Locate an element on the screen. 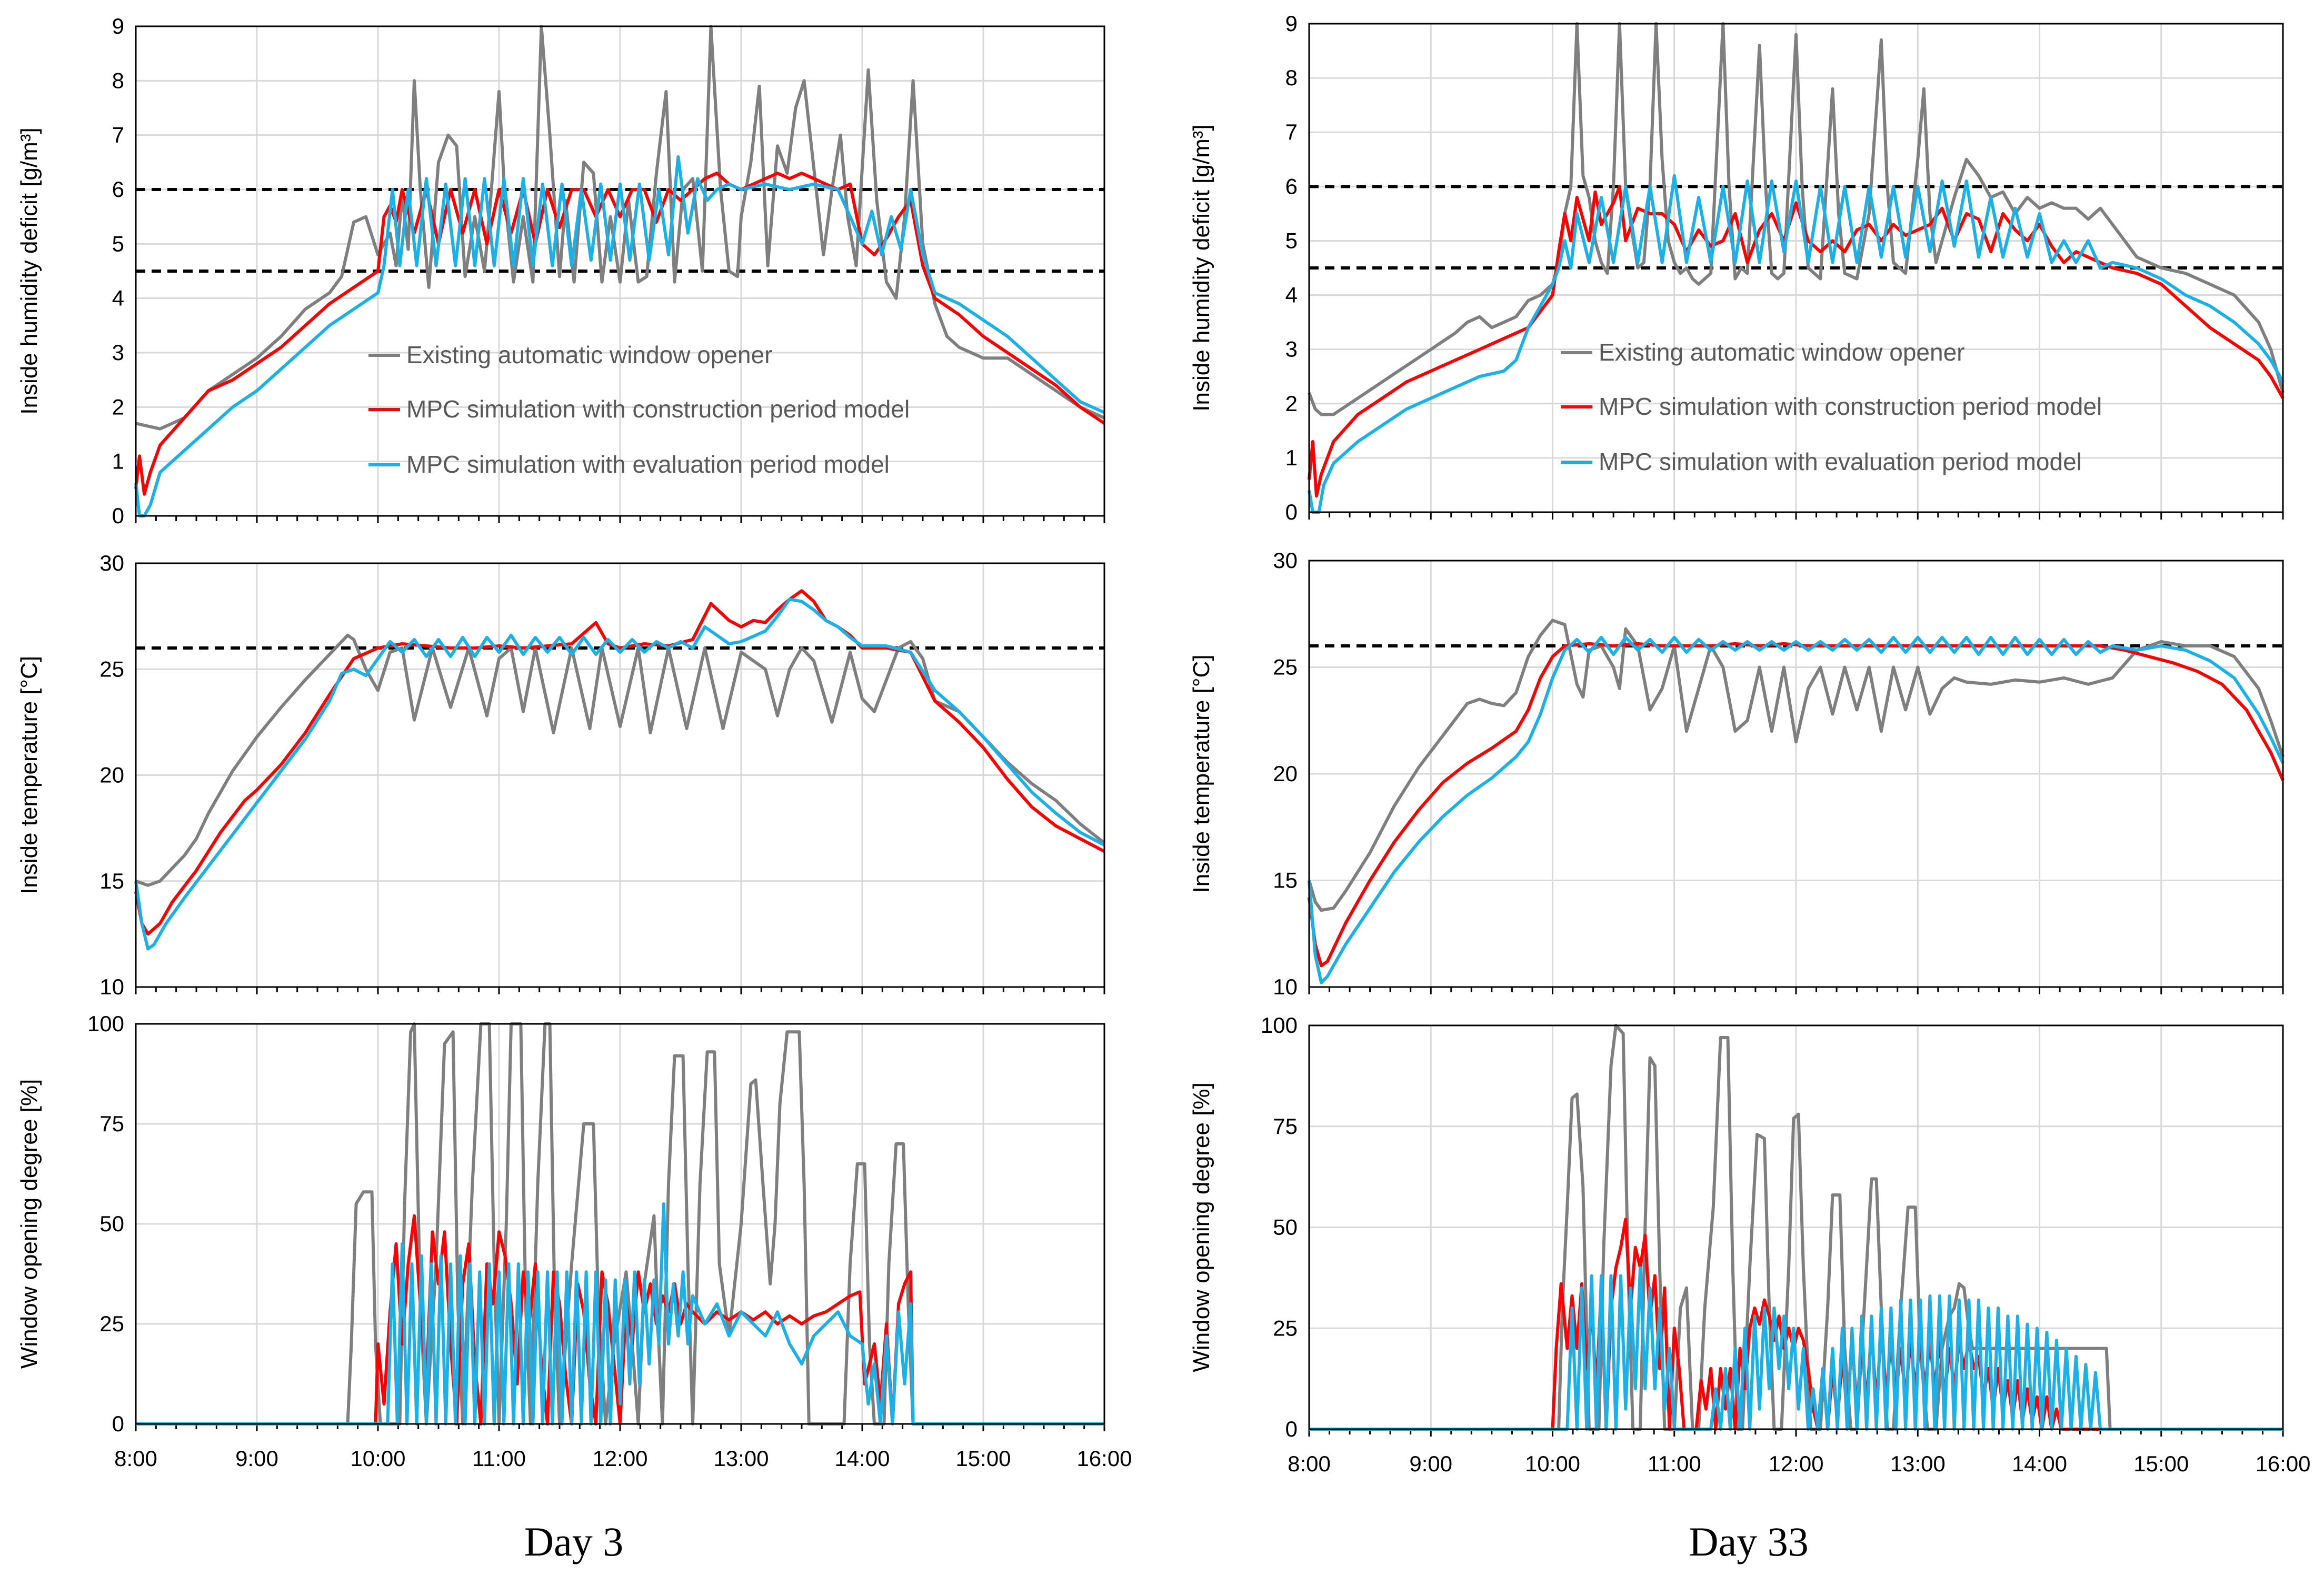  chart-title: Day 3 is located at coordinates (574, 1541).